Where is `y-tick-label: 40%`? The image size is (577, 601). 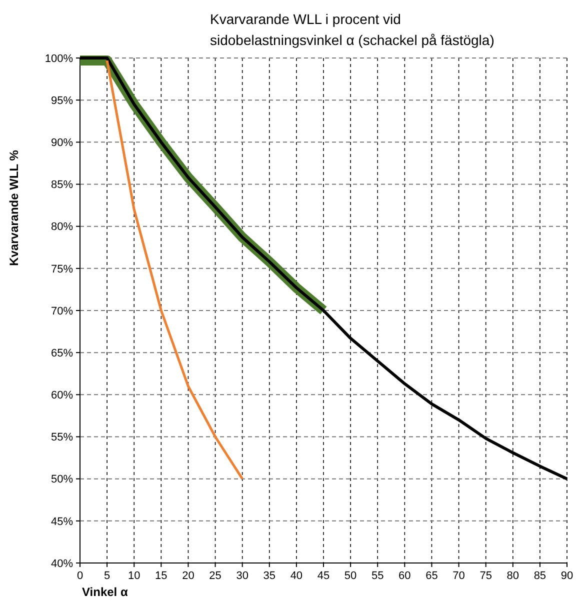 y-tick-label: 40% is located at coordinates (62, 564).